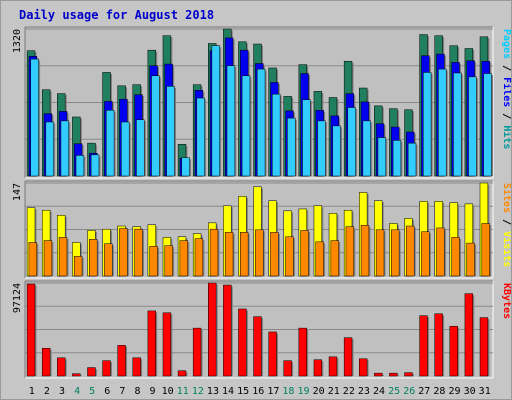  Describe the element at coordinates (62, 391) in the screenshot. I see `x-tick-label: 3` at that location.